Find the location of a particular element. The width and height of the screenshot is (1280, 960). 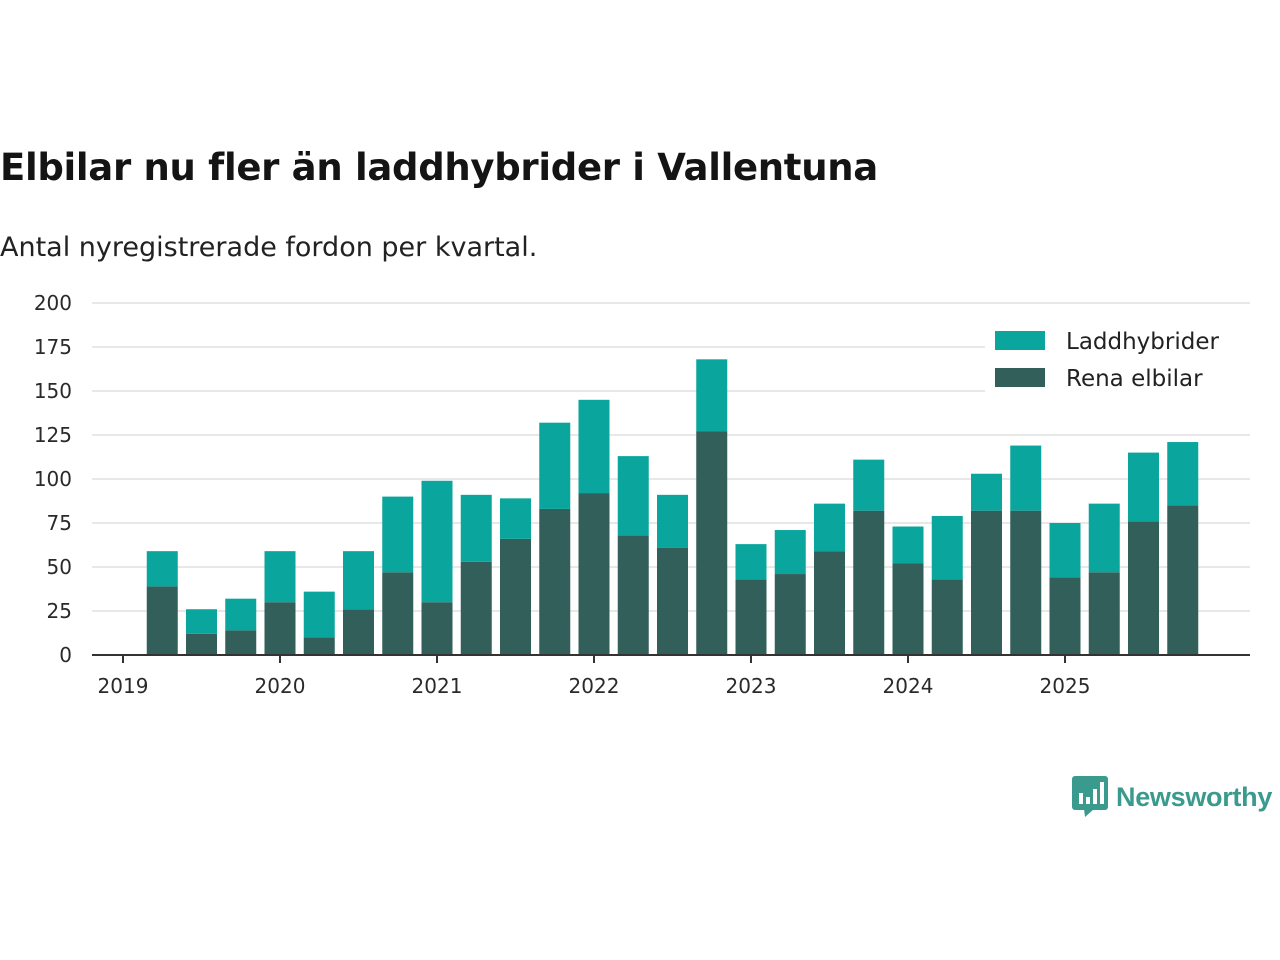

legend: Laddhybrider Rena elbilar is located at coordinates (1117, 359).